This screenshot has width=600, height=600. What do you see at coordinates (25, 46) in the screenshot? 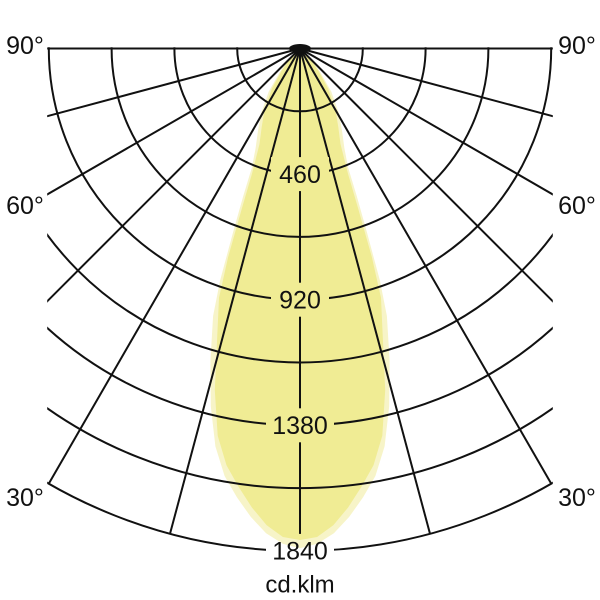
I see `angle-label-left: 90°` at bounding box center [25, 46].